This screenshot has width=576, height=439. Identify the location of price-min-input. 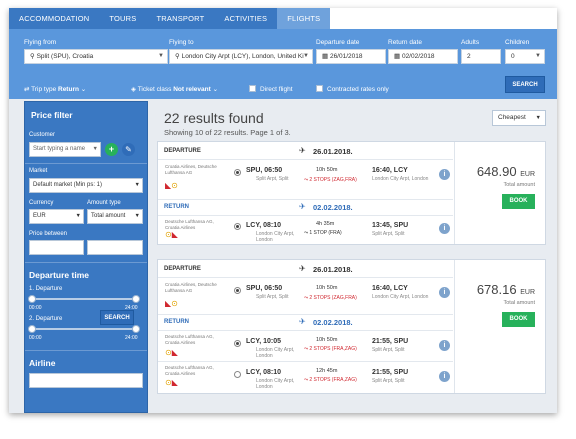
(56, 247).